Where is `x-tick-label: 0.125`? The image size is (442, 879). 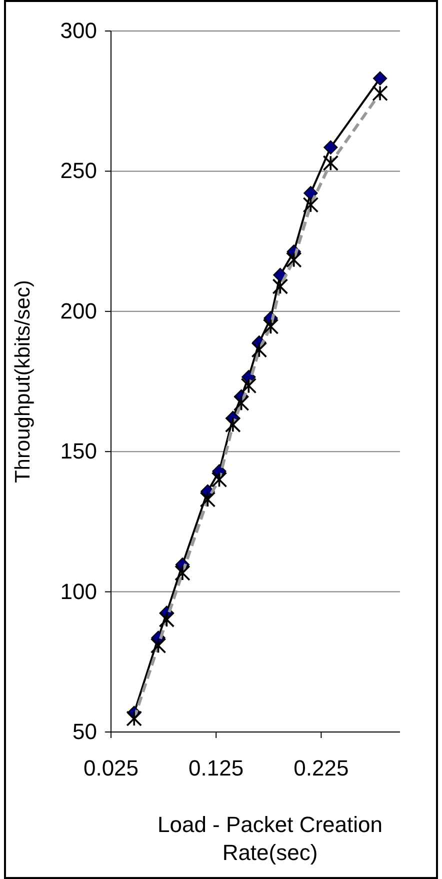 x-tick-label: 0.125 is located at coordinates (216, 768).